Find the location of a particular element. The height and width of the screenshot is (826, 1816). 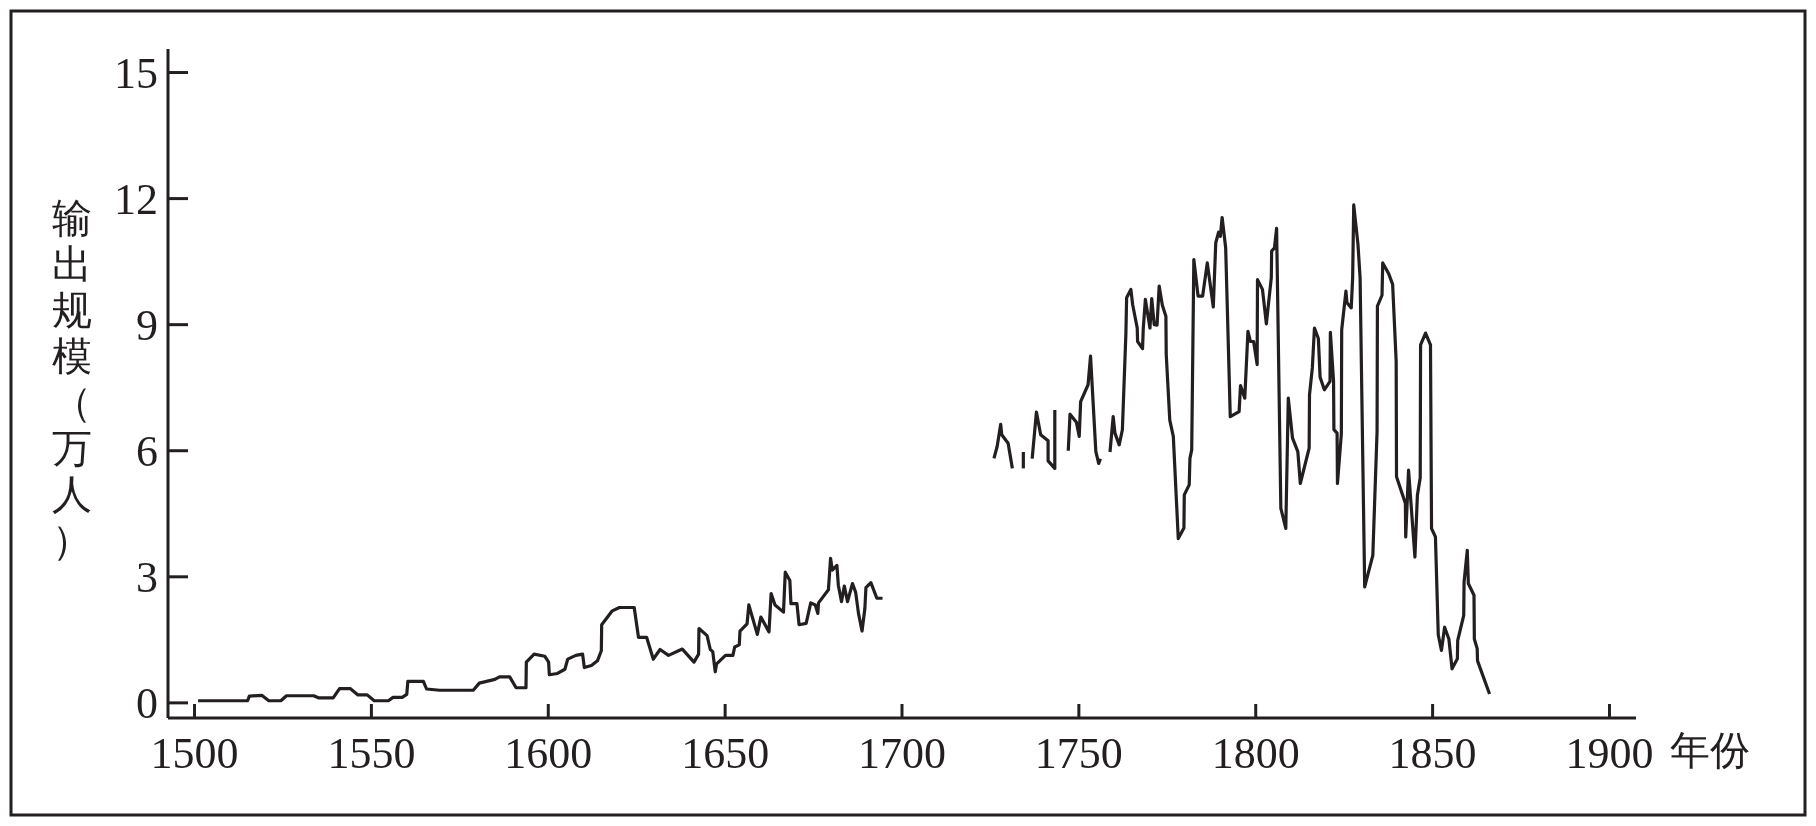

y-tick-label: 3 is located at coordinates (147, 577).